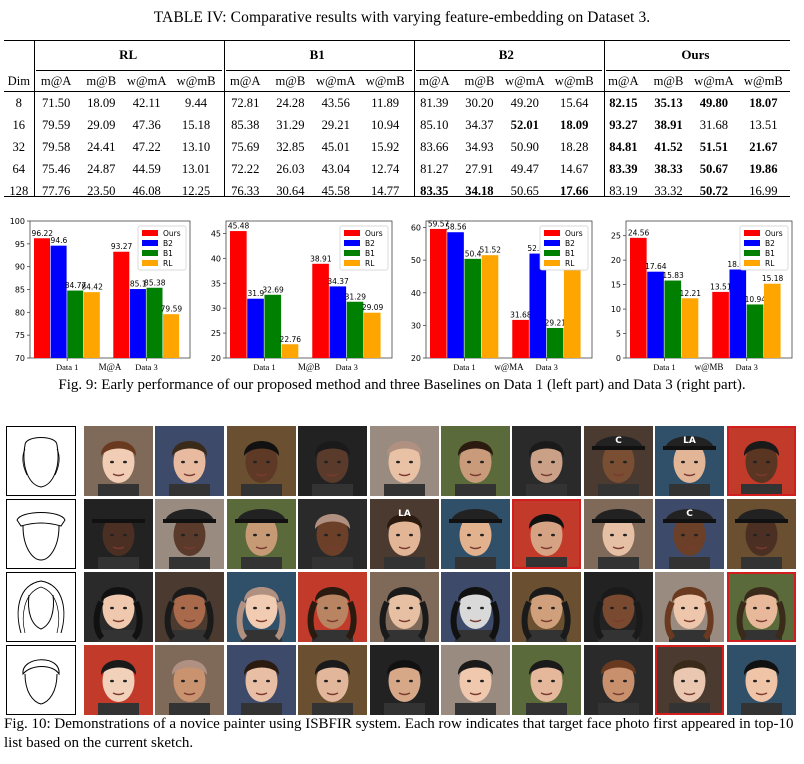 This screenshot has height=764, width=804. What do you see at coordinates (524, 168) in the screenshot?
I see `table-cell: 49.47` at bounding box center [524, 168].